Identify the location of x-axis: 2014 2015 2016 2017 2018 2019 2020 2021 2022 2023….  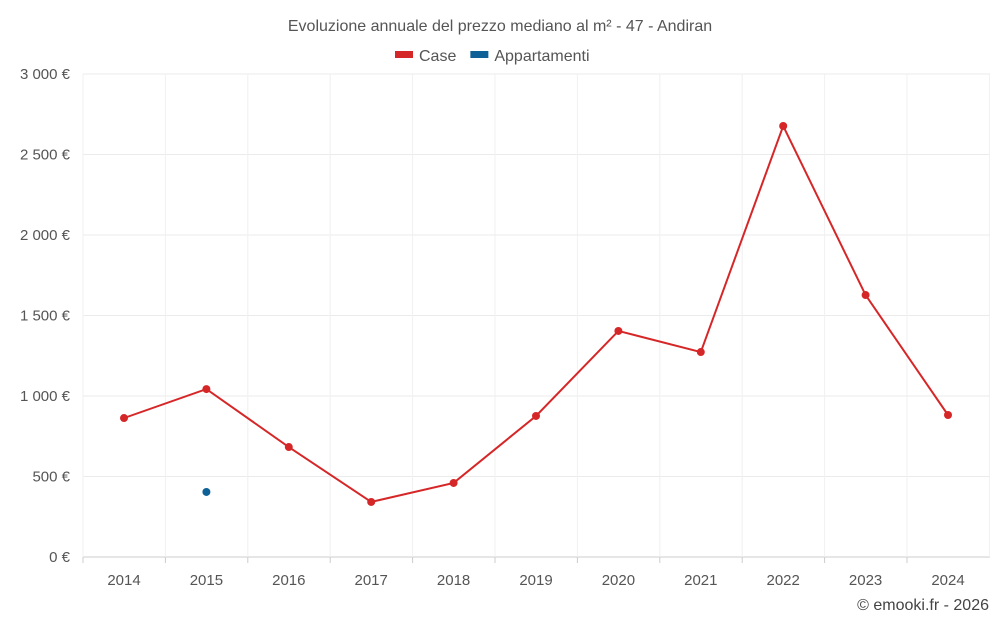
(523, 573).